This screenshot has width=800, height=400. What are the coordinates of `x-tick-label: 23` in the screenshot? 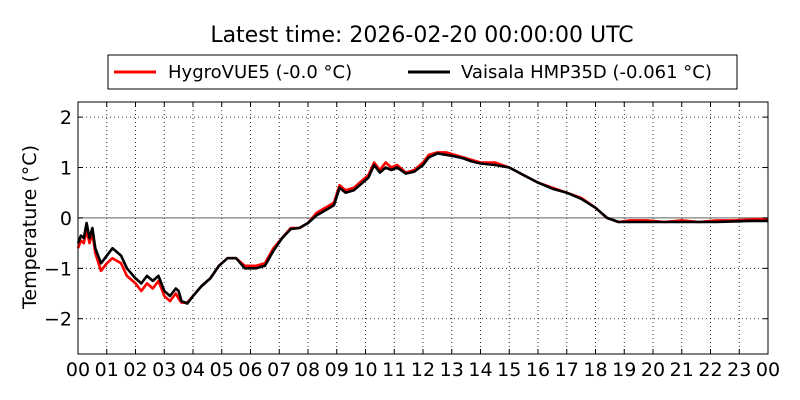 It's located at (739, 370).